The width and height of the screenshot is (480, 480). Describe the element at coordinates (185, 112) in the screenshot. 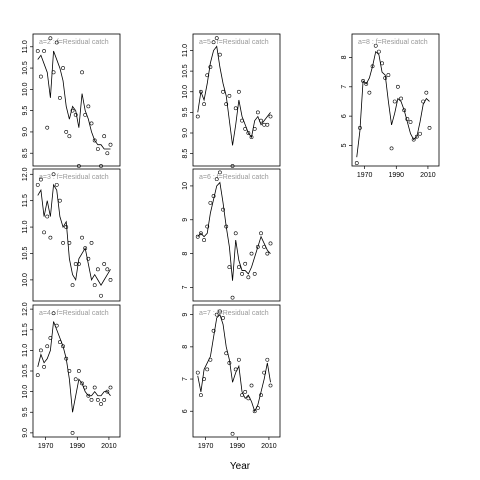

I see `y-tick-label: 9.5` at that location.